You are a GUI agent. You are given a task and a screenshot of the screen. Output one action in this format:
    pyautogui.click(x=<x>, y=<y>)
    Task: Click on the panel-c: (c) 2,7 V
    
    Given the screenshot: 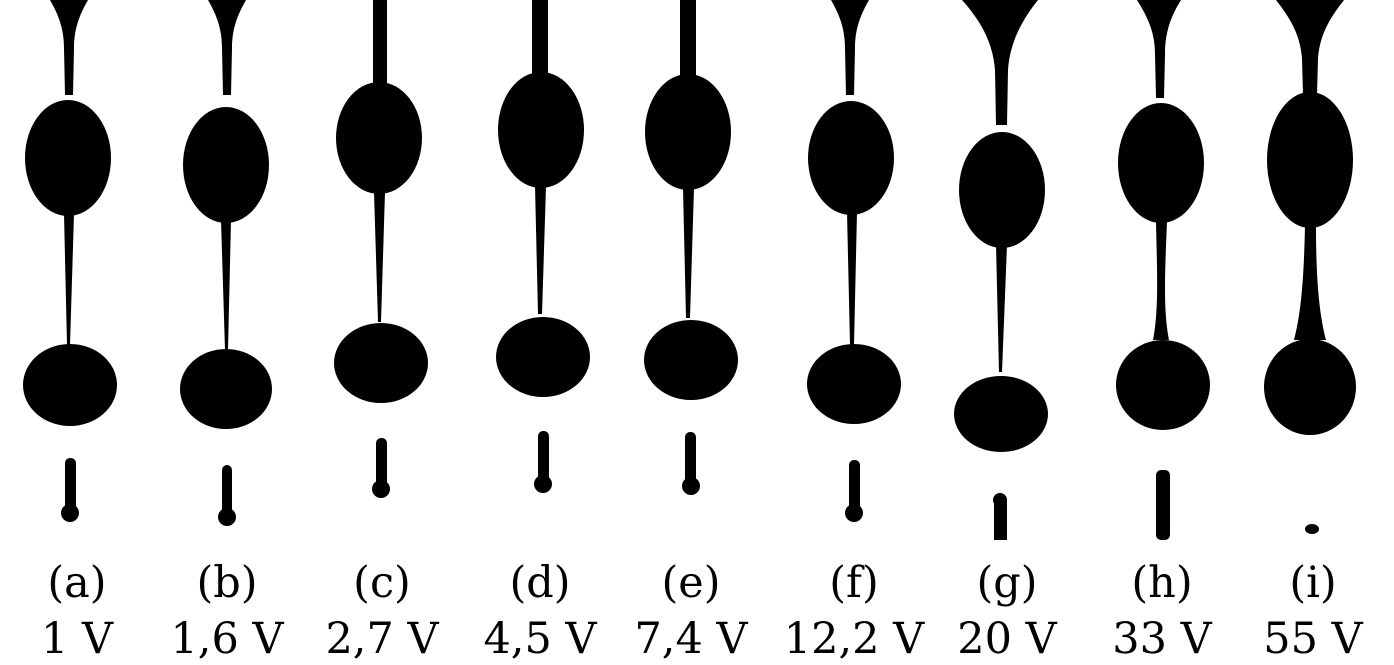 What is the action you would take?
    pyautogui.click(x=382, y=332)
    